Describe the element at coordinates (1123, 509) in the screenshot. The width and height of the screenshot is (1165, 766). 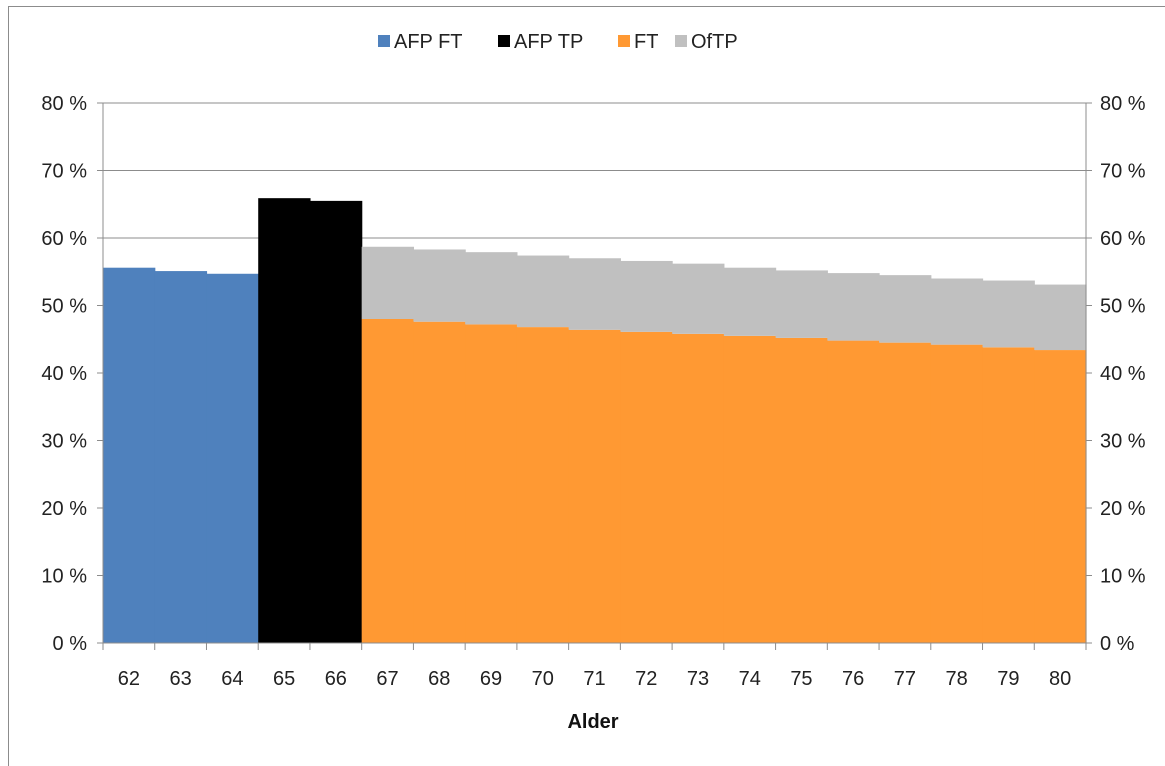
I see `y-tick-label-right: 20 %` at that location.